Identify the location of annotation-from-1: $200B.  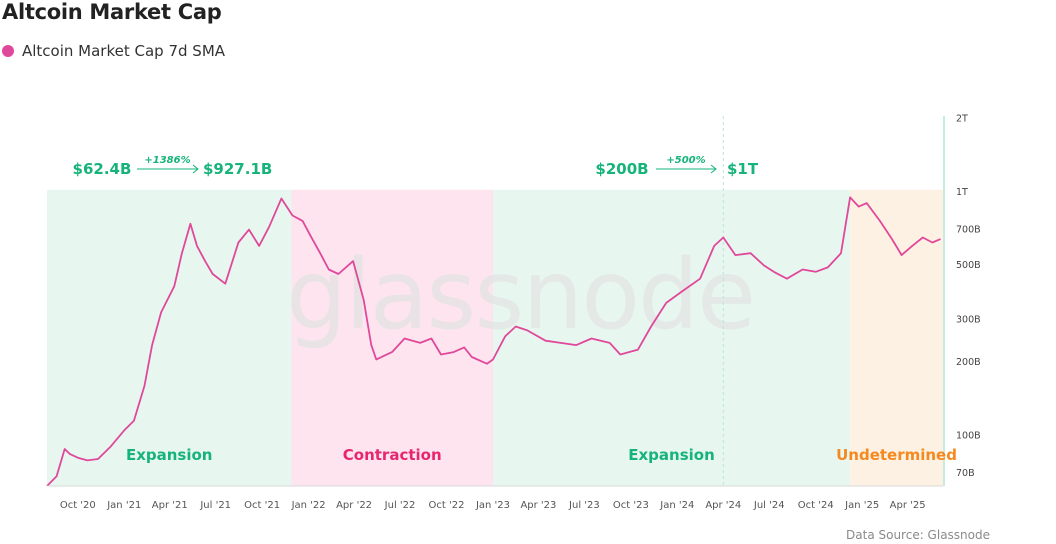
(621, 169).